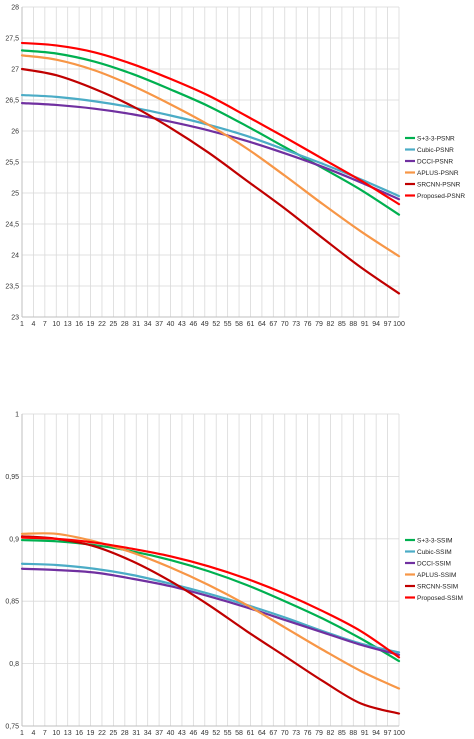 The width and height of the screenshot is (474, 739). I want to click on psnr-y-tick-label: 26,5, so click(12, 101).